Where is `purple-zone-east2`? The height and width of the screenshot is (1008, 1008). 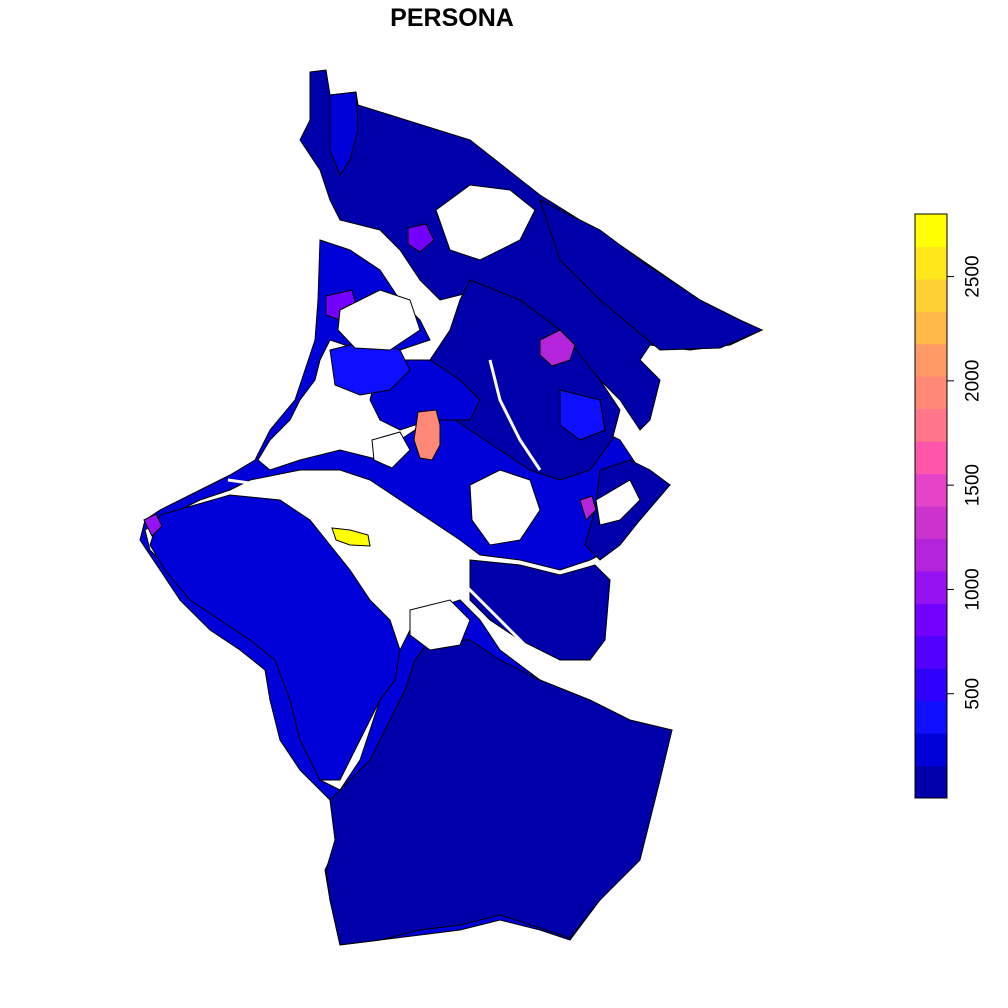 purple-zone-east2 is located at coordinates (588, 508).